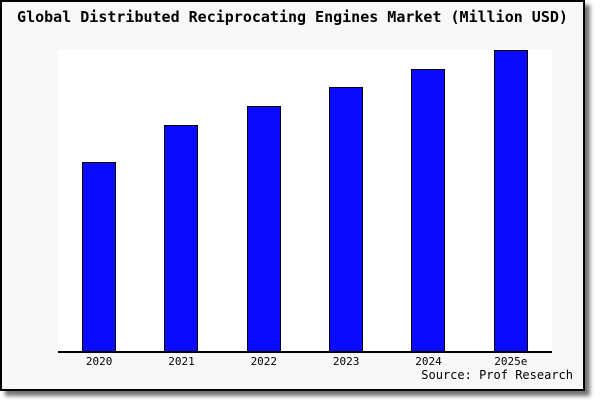  Describe the element at coordinates (264, 361) in the screenshot. I see `x-tick-label-2022: 2022` at that location.